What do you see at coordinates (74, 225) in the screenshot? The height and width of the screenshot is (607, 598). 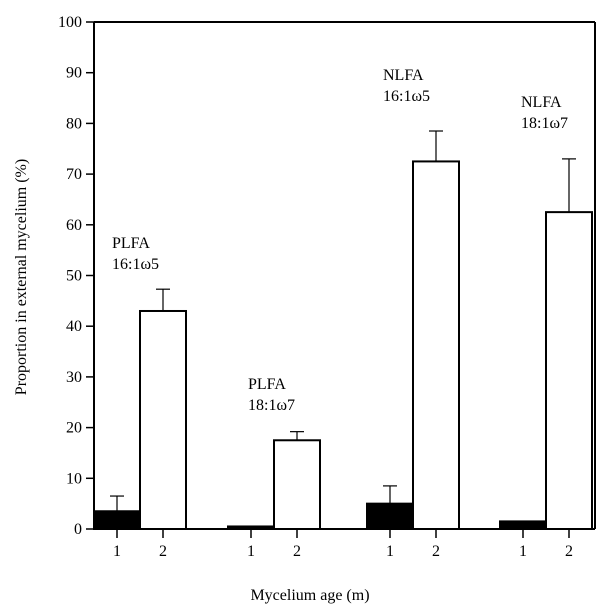 I see `y-tick-label: 60` at bounding box center [74, 225].